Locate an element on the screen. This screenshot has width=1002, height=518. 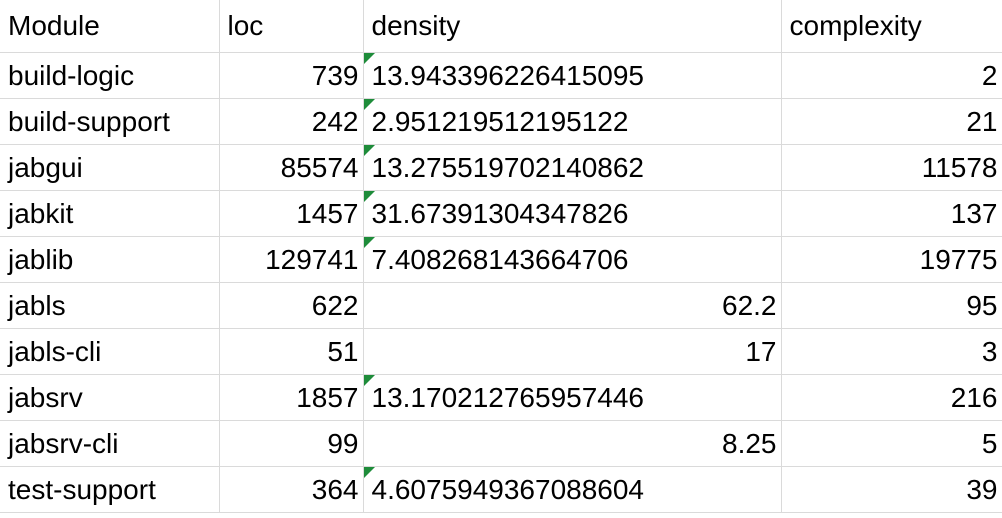
cell-loc: 85574 is located at coordinates (291, 167).